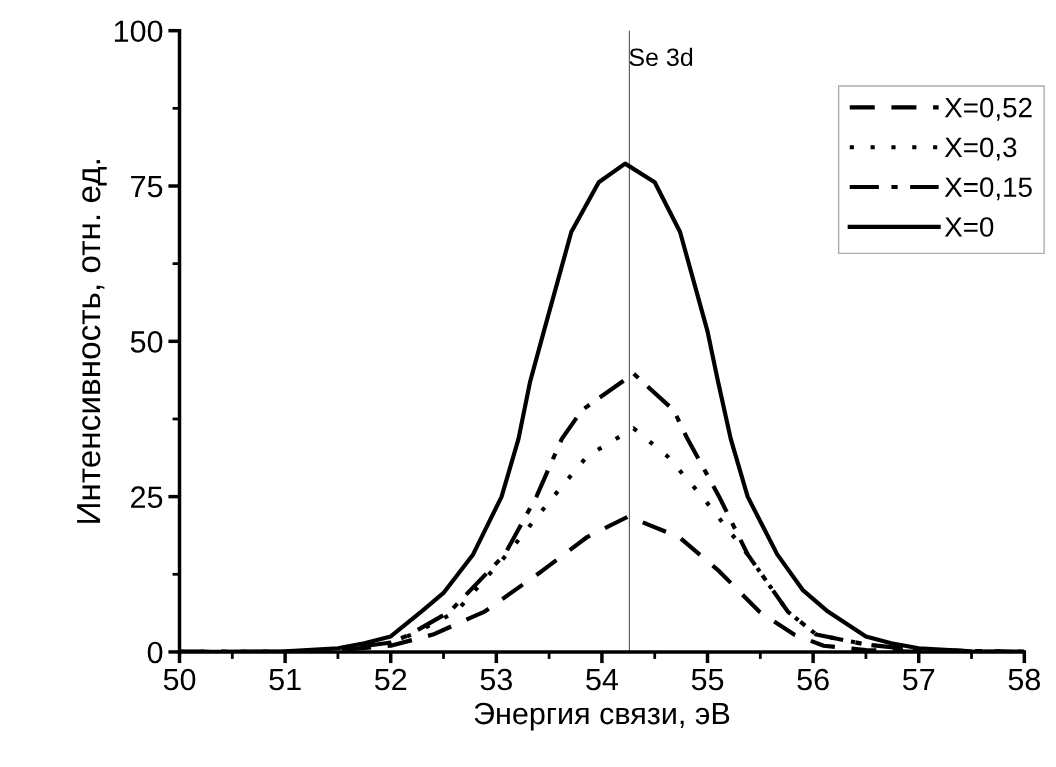 The image size is (1056, 767). I want to click on x-tick-label: 54, so click(602, 680).